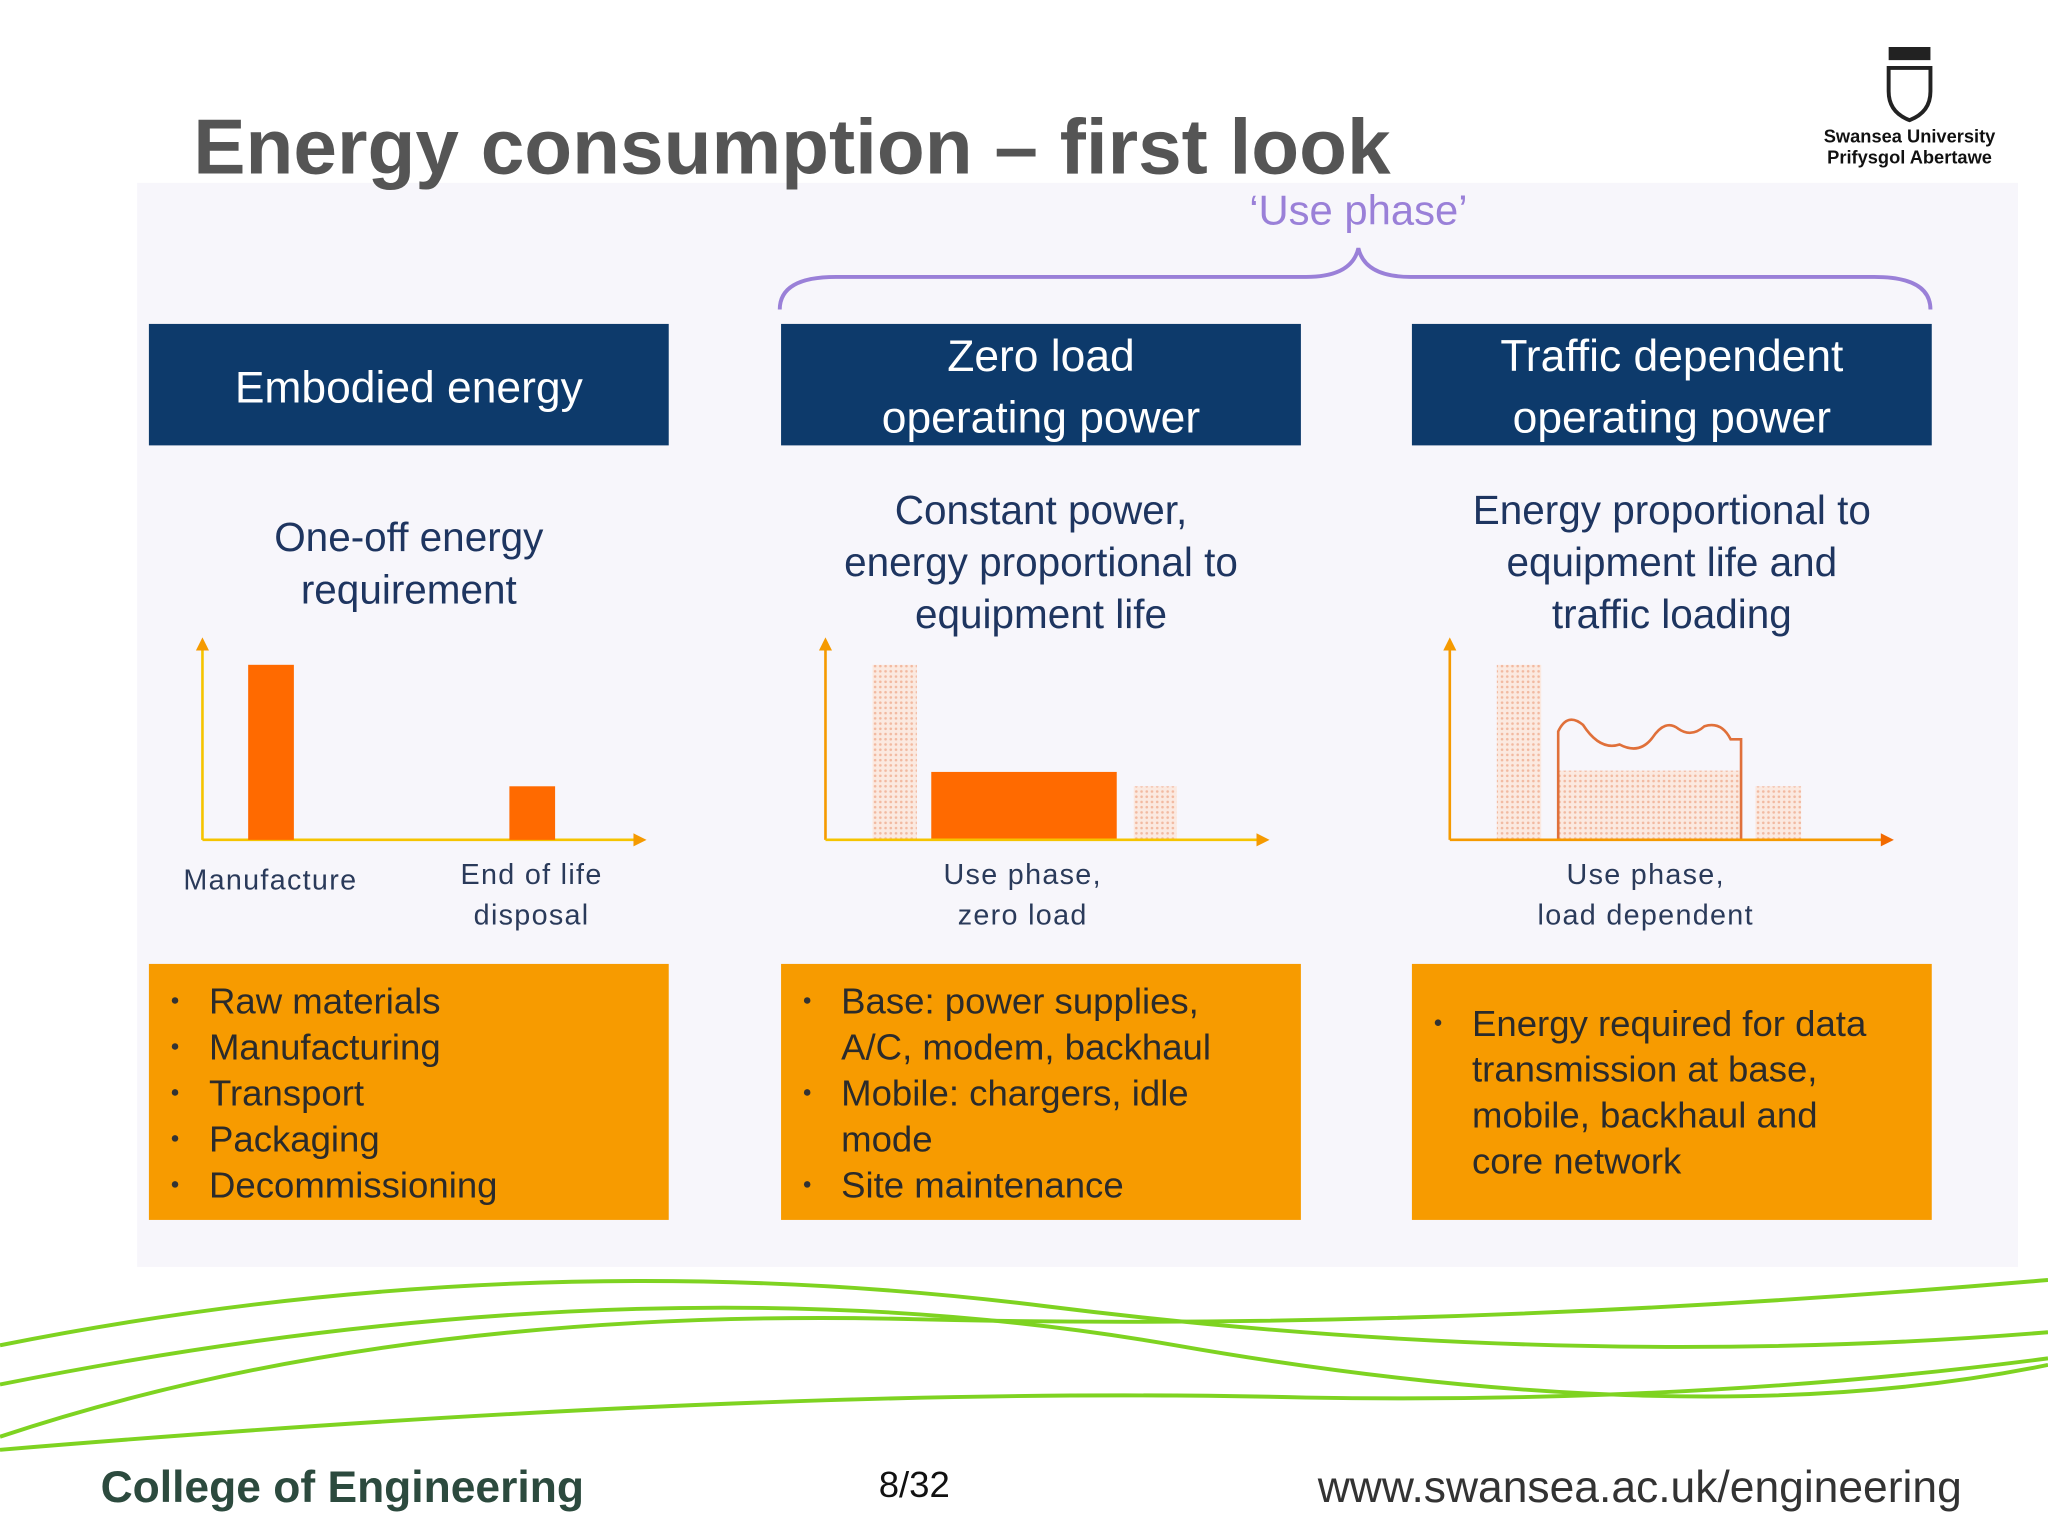 The image size is (2048, 1536). I want to click on bullet-text: Transport, so click(286, 1093).